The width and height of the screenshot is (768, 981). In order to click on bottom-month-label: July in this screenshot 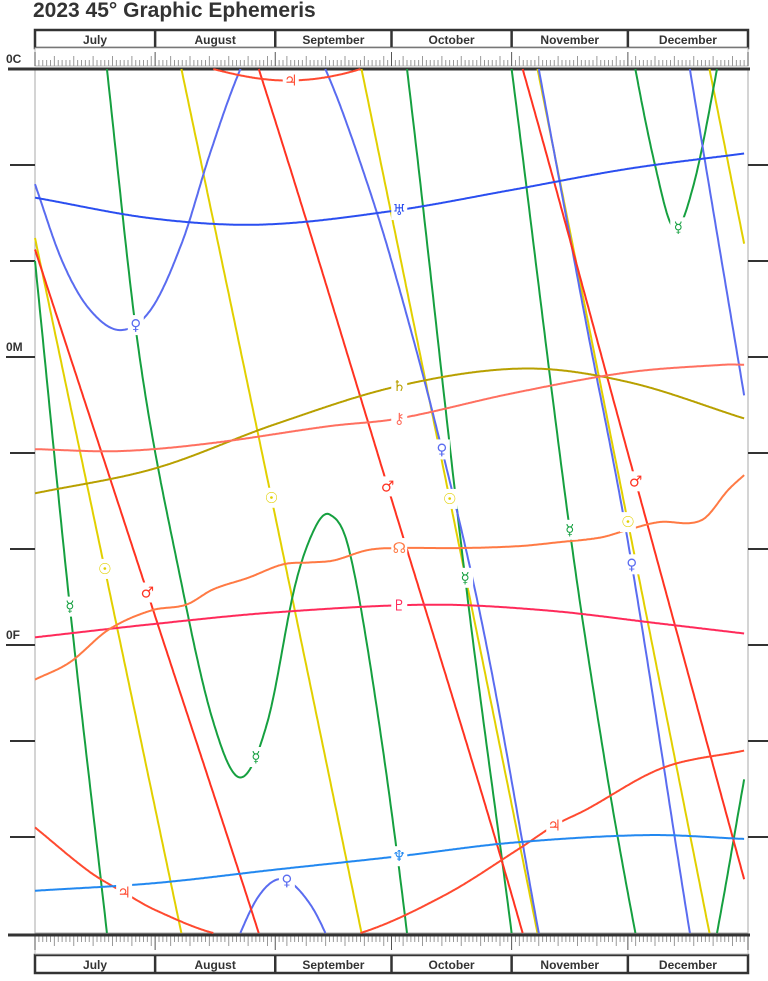, I will do `click(95, 965)`.